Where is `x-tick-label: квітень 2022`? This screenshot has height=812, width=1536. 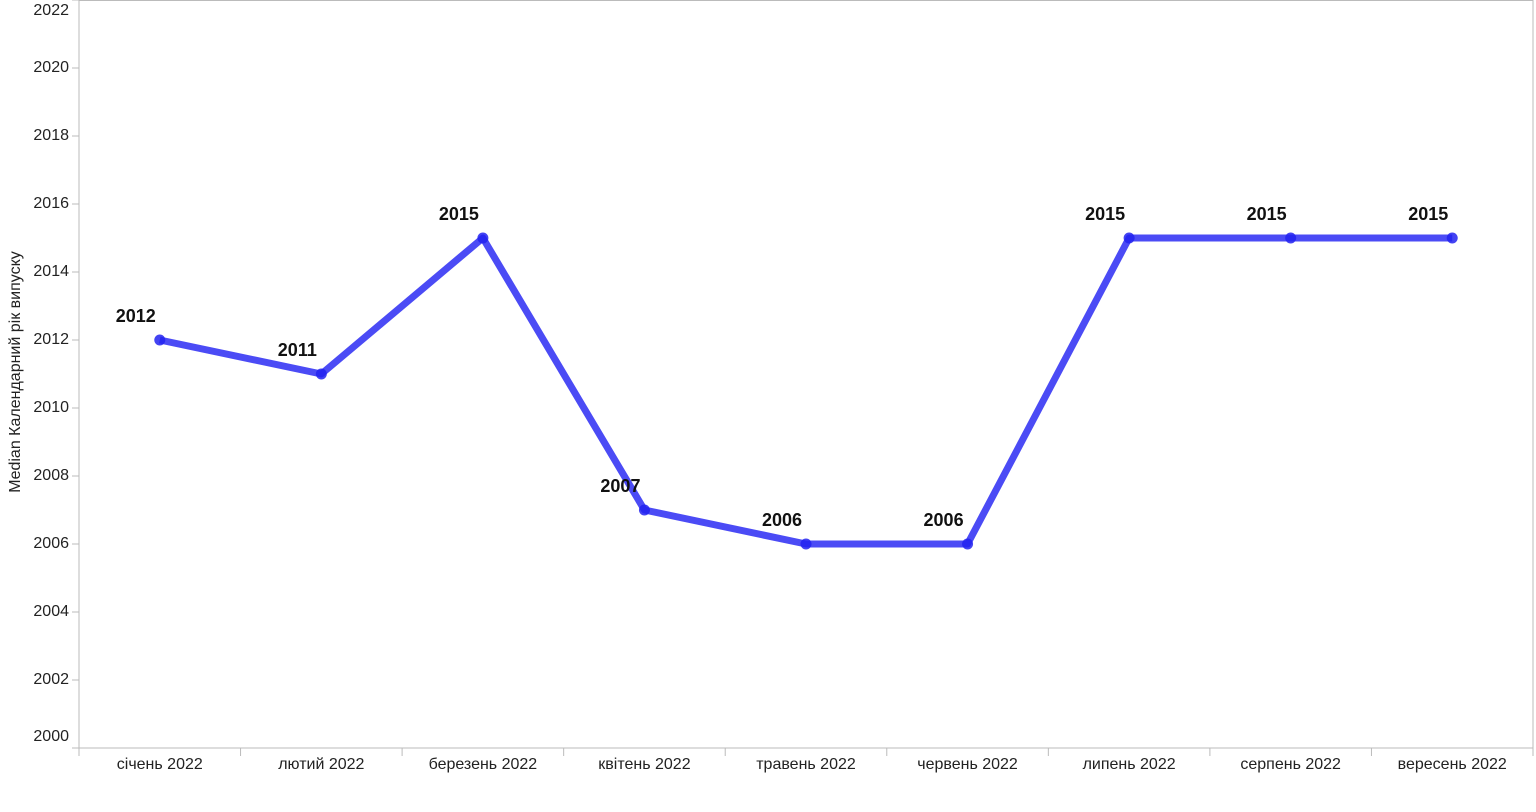 x-tick-label: квітень 2022 is located at coordinates (644, 764).